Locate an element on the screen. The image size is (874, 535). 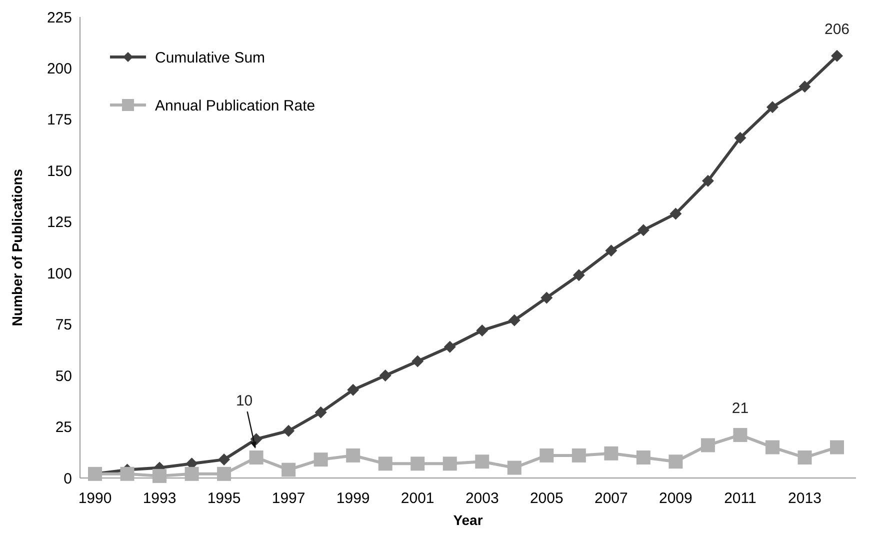
y-tick-label: 100 is located at coordinates (59, 273).